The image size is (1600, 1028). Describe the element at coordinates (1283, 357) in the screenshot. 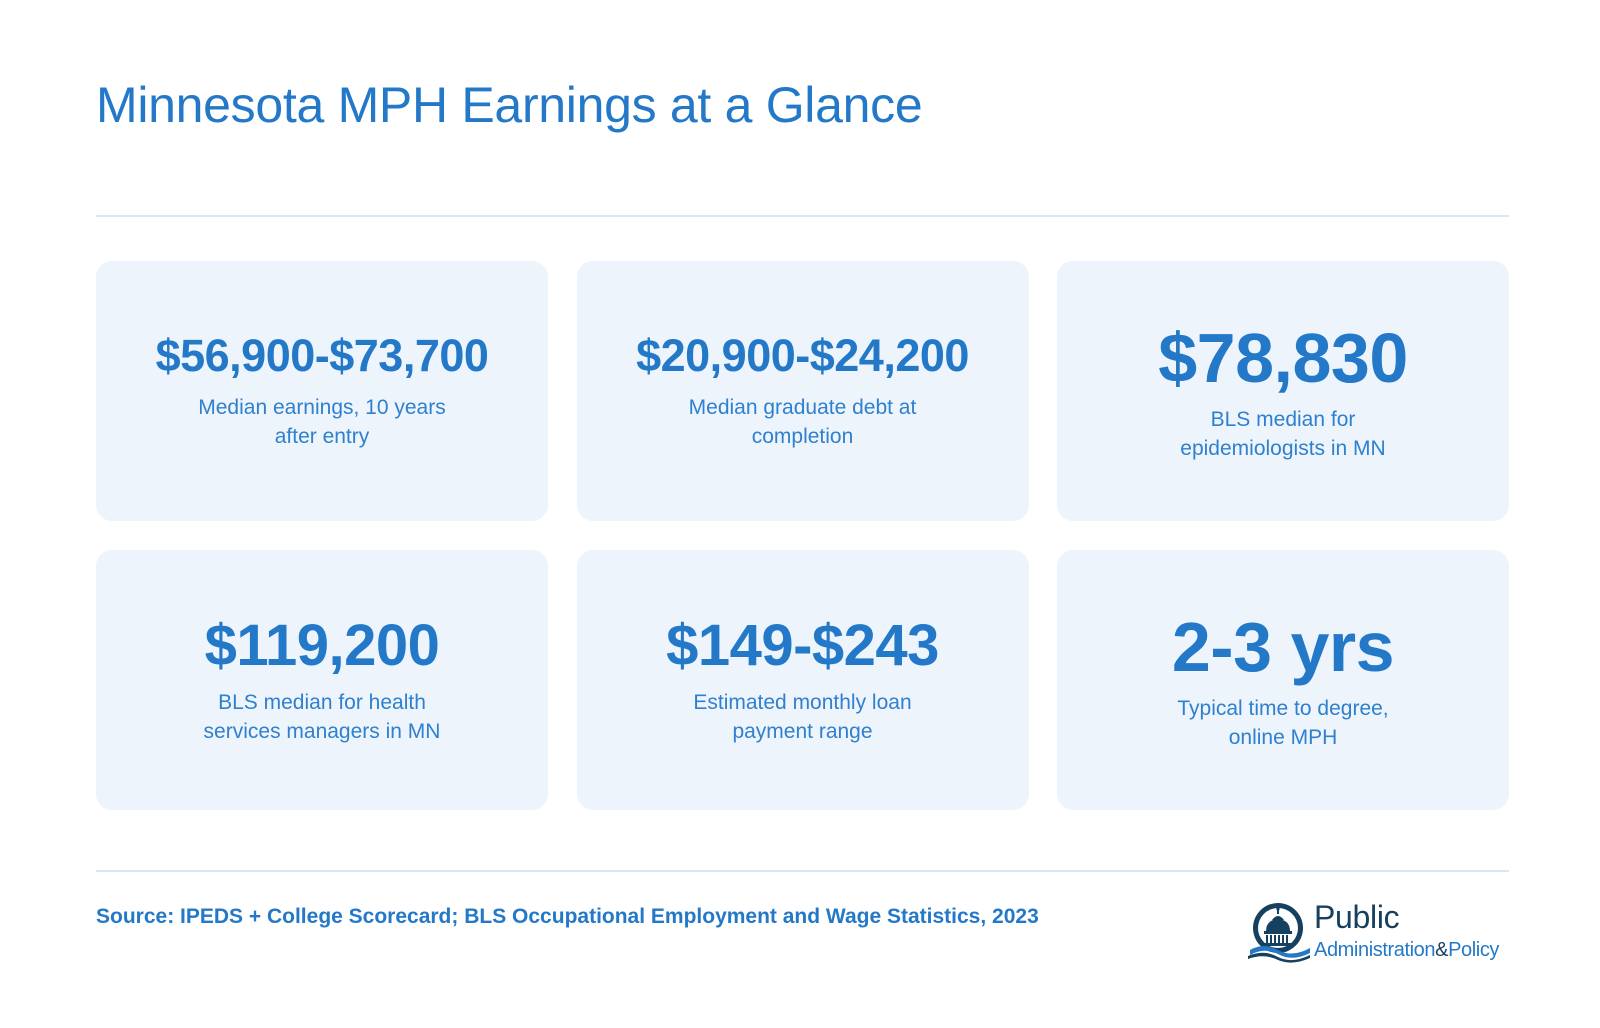

I see `stat-value: $78,830` at that location.